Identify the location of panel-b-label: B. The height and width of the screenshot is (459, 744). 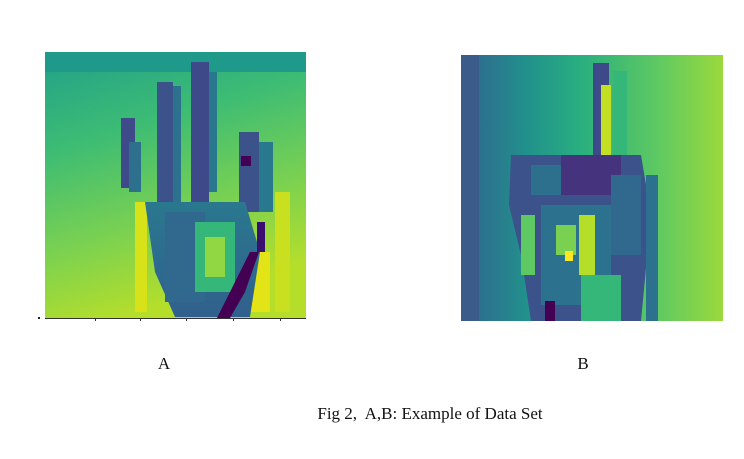
(583, 363).